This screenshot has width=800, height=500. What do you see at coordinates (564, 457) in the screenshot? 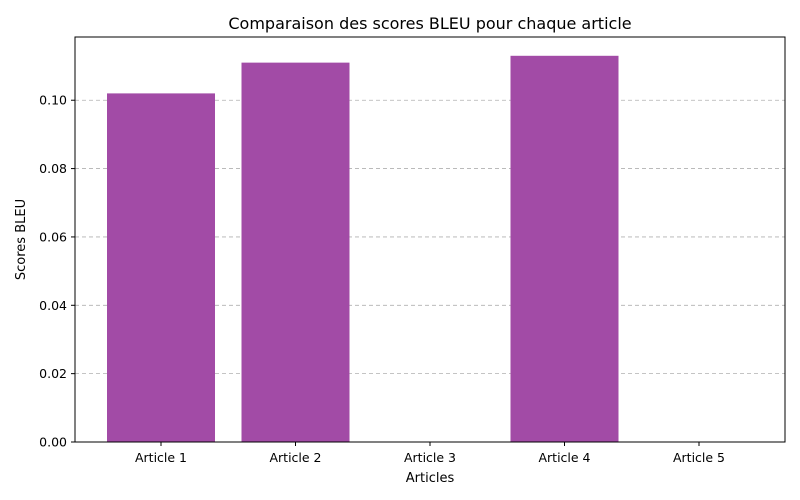
I see `x-tick-label: Article 4` at bounding box center [564, 457].